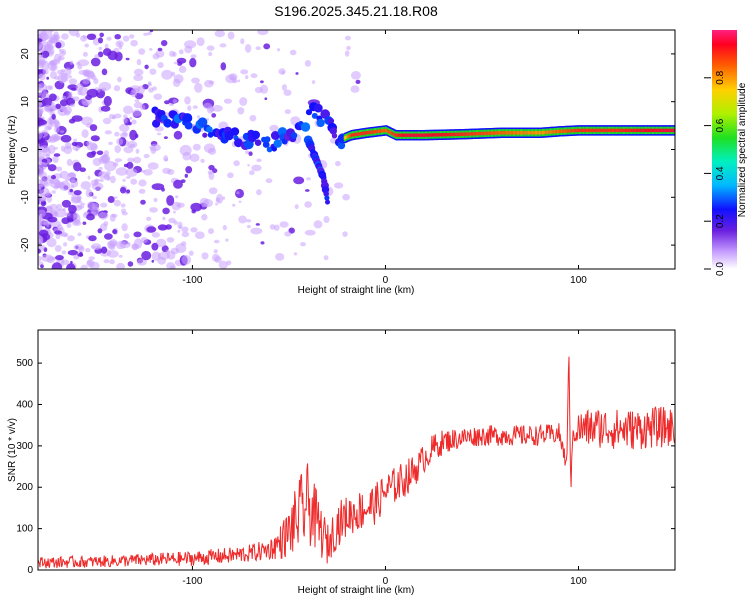  I want to click on colorbar-tick-label: 0.6, so click(720, 125).